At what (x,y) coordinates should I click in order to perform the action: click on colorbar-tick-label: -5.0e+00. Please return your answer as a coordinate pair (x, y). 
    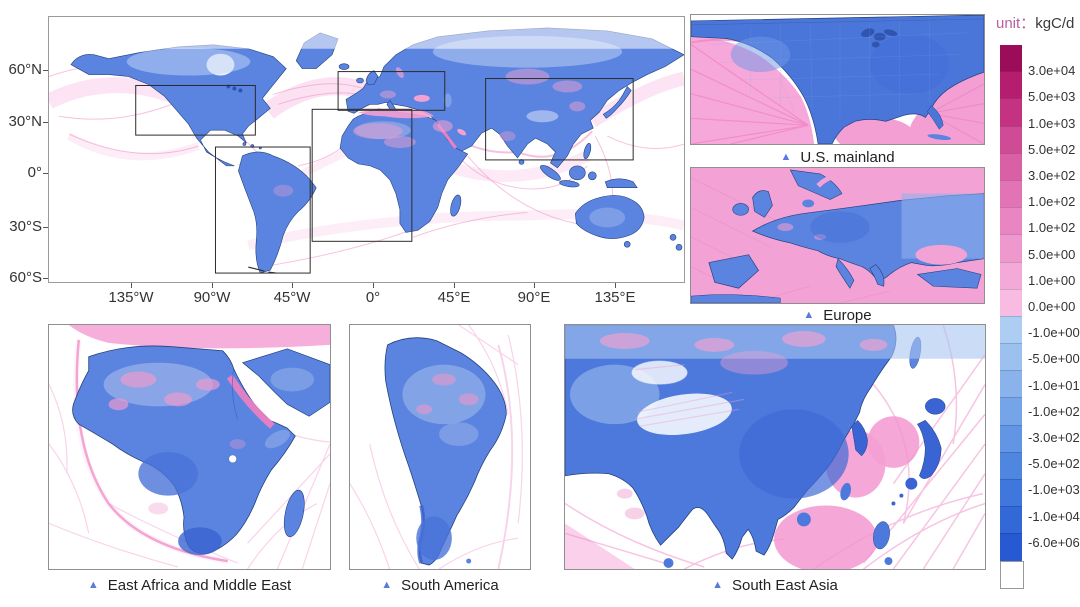
    Looking at the image, I should click on (1054, 359).